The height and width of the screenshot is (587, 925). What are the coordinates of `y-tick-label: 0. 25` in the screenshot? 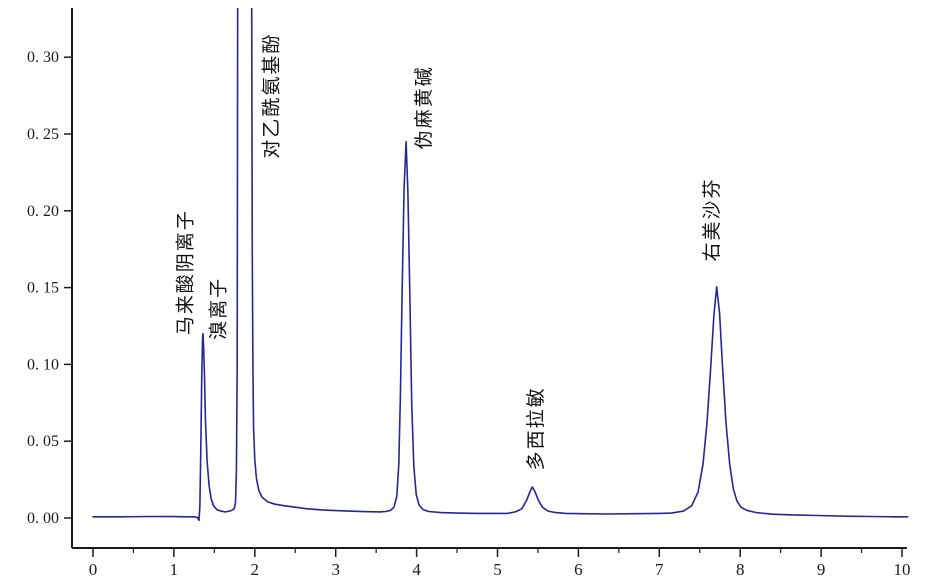 It's located at (43, 134).